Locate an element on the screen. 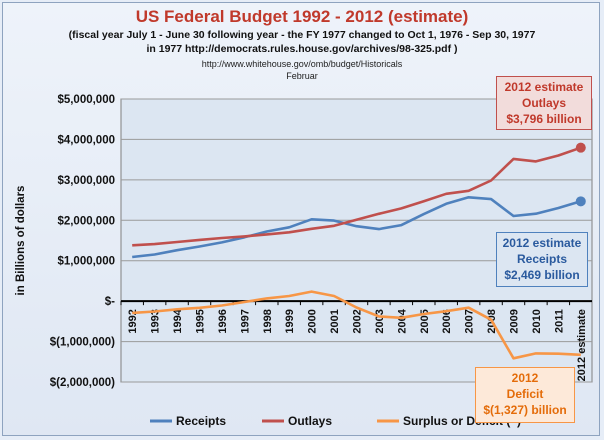 This screenshot has height=440, width=604. x-tick-label: 2009 is located at coordinates (515, 321).